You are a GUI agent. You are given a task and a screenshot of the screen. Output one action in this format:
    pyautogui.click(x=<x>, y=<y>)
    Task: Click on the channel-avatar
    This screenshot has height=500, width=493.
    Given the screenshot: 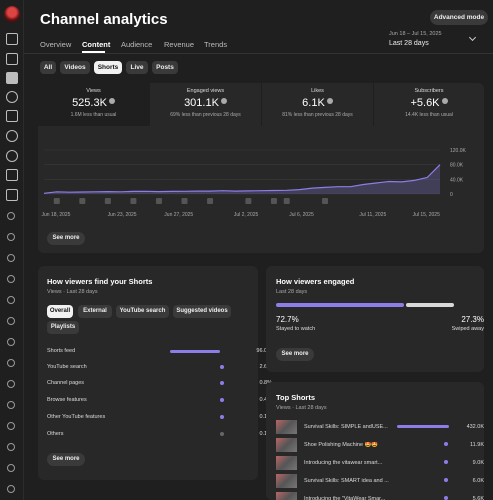 What is the action you would take?
    pyautogui.click(x=12, y=14)
    